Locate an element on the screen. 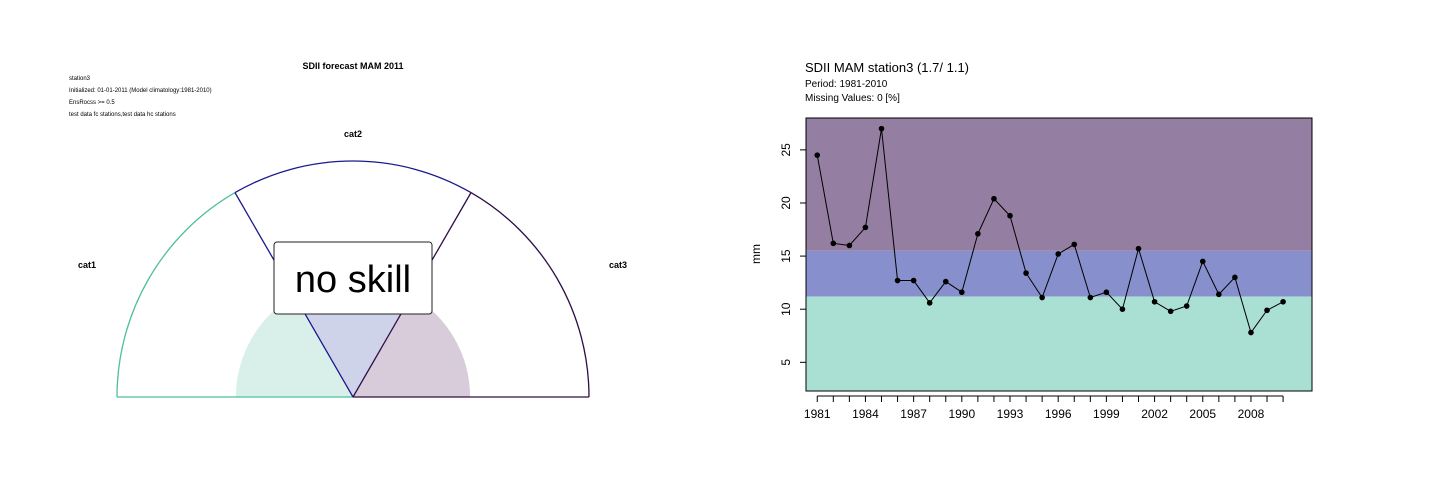  ts-x-tick-label: 1987 is located at coordinates (913, 414).